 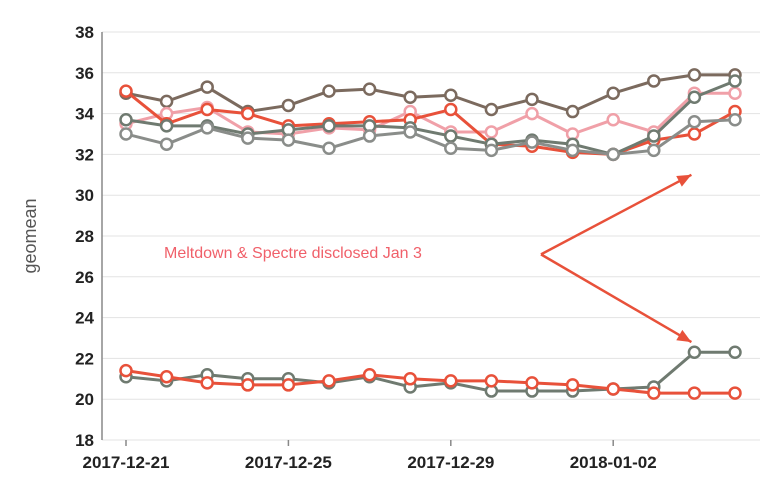 I want to click on x-tick-label: 2017-12-21, so click(x=126, y=462).